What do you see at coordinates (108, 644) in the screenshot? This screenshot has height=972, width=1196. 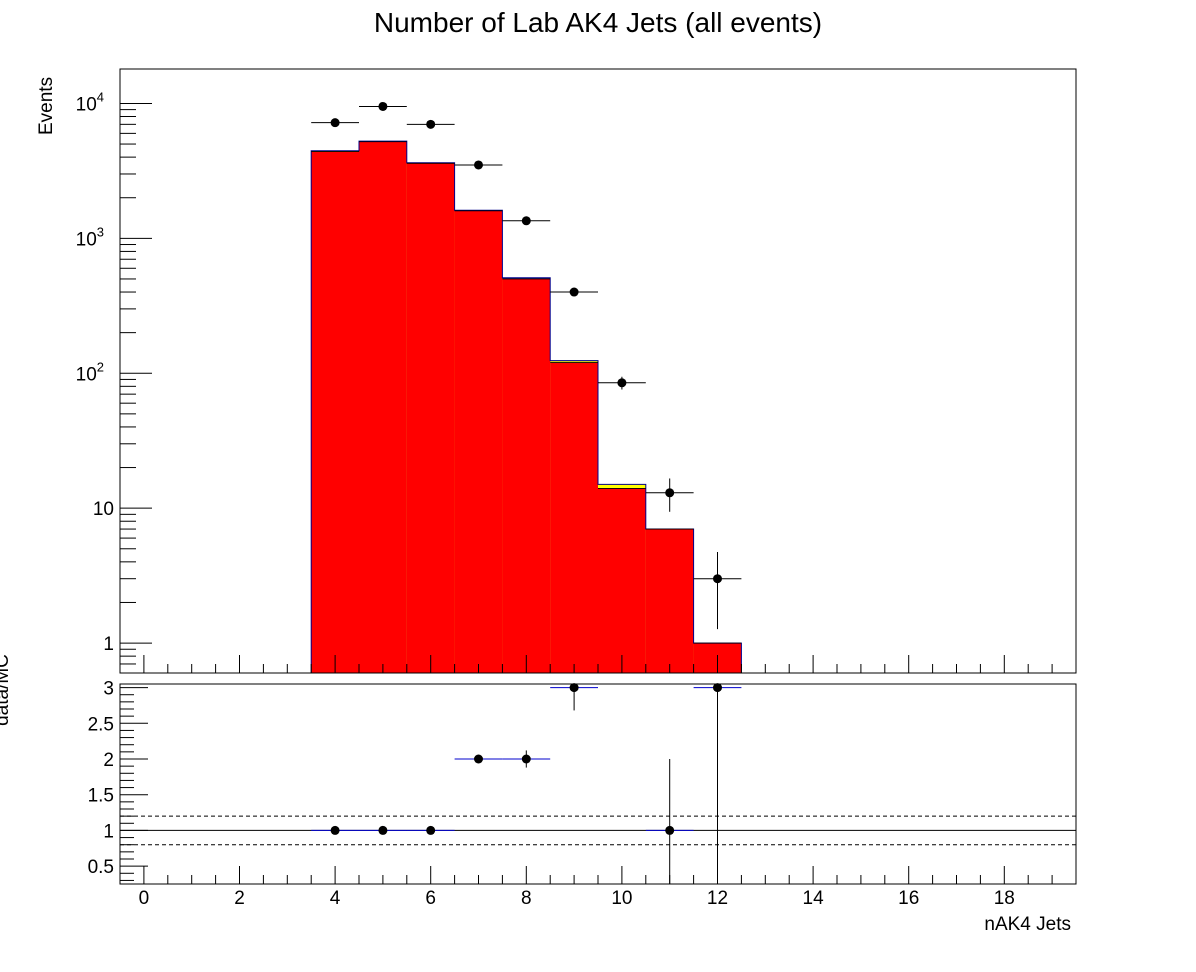 I see `main-ytick-label-0: 1` at bounding box center [108, 644].